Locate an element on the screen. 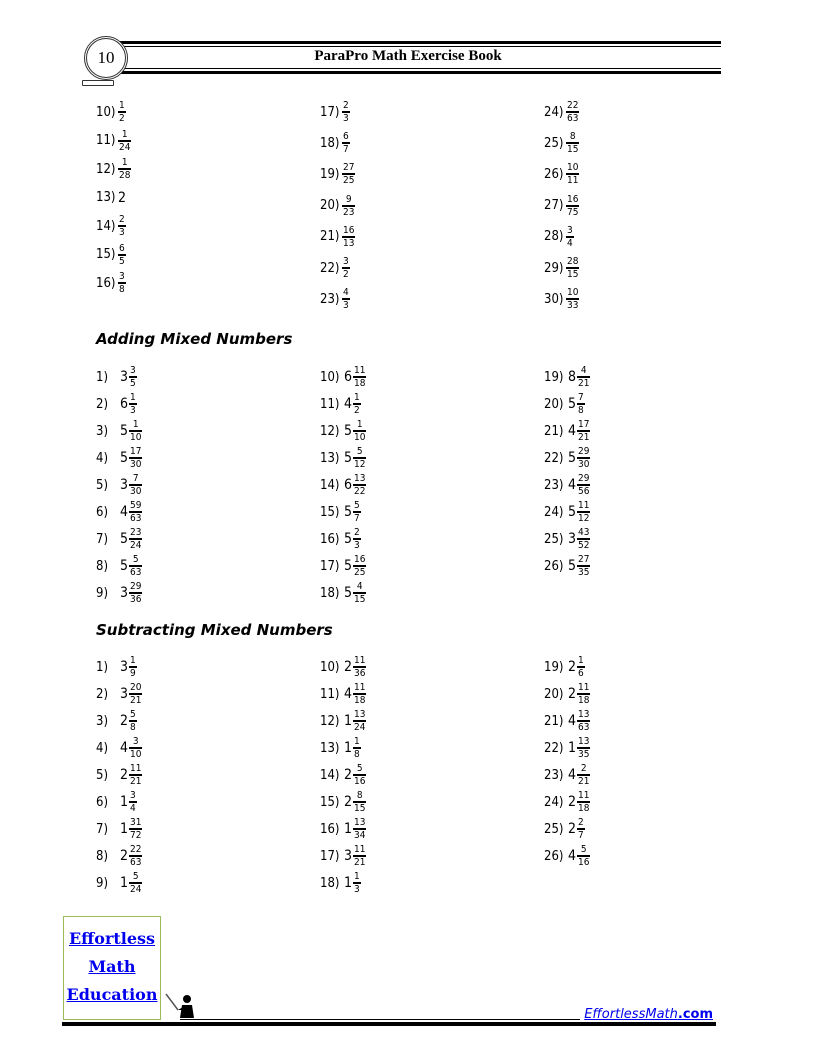 This screenshot has width=816, height=1056. item-number: 22) is located at coordinates (554, 748).